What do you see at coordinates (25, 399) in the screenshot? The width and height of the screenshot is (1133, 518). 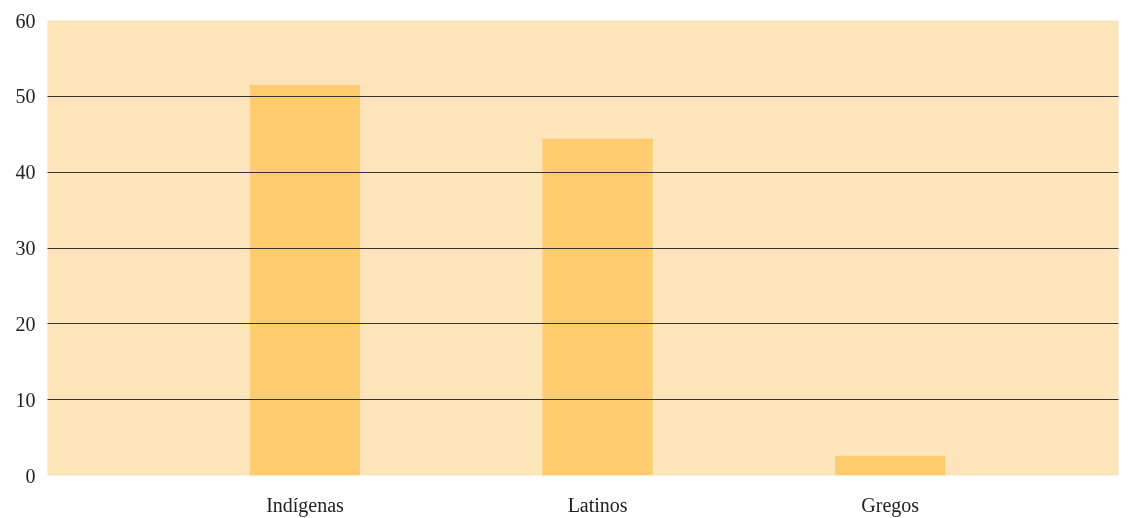 I see `y-tick-label: 10` at bounding box center [25, 399].